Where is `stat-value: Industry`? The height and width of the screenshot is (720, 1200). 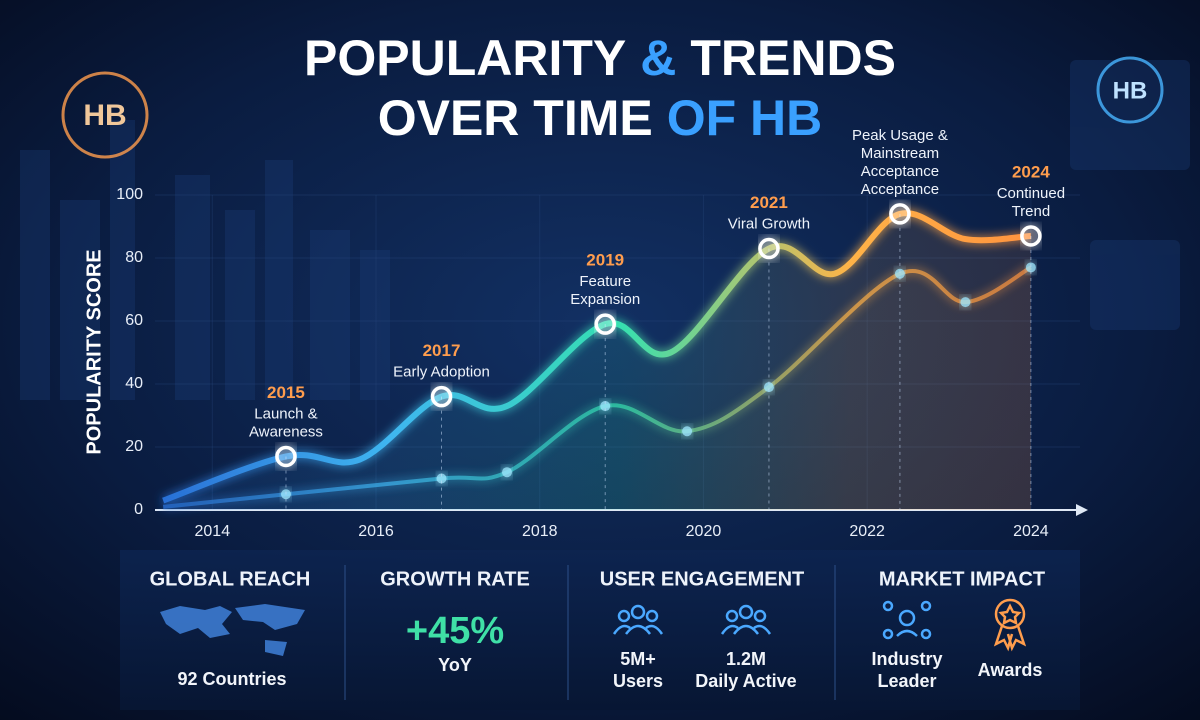
stat-value: Industry is located at coordinates (906, 659).